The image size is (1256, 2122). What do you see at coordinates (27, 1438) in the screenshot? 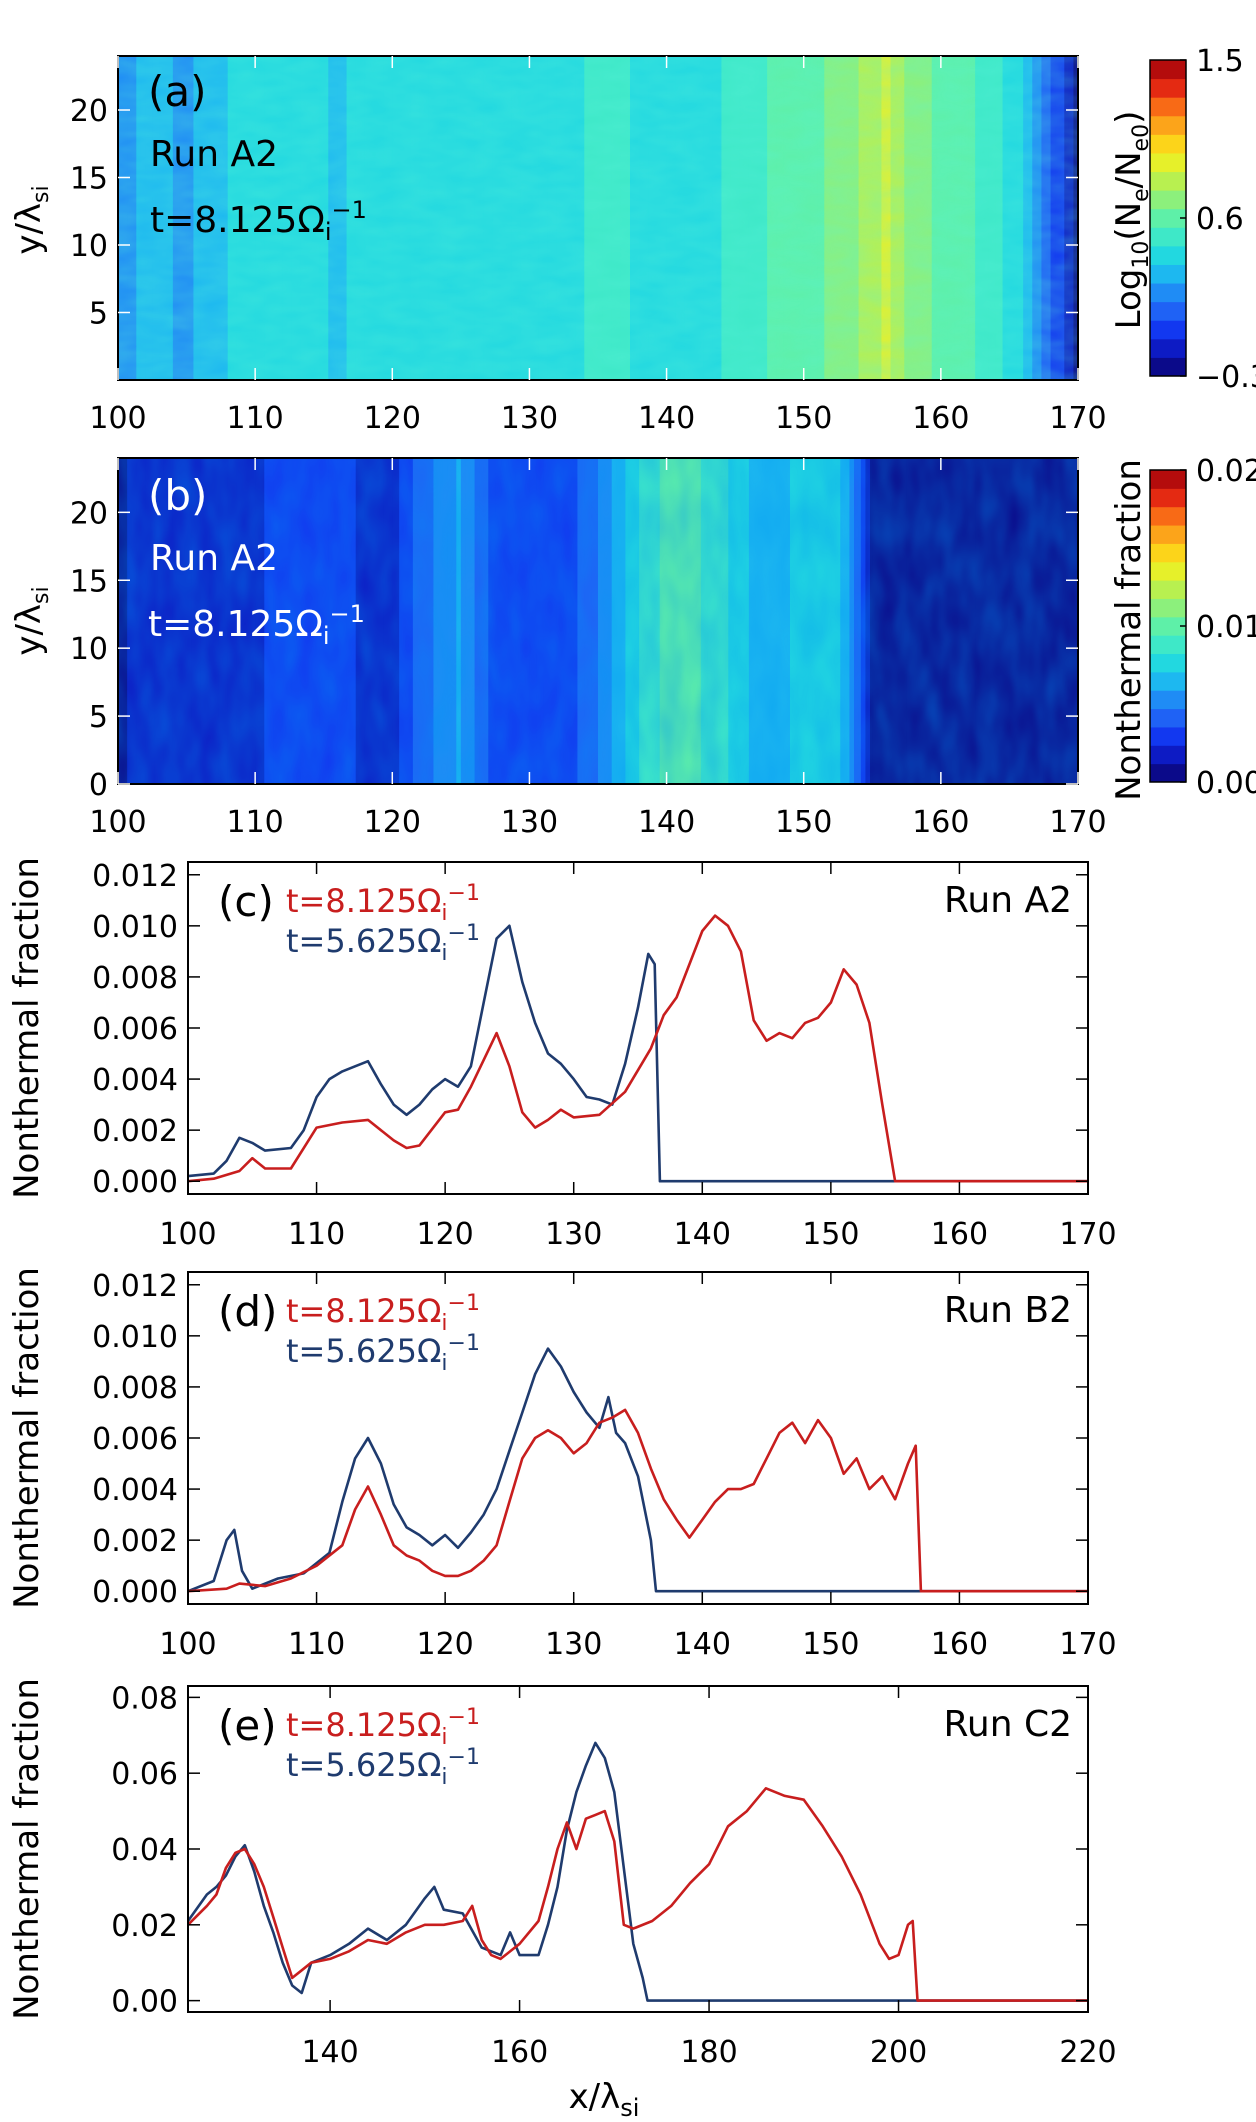
I see `y-axis-label: Nonthermal fraction` at bounding box center [27, 1438].